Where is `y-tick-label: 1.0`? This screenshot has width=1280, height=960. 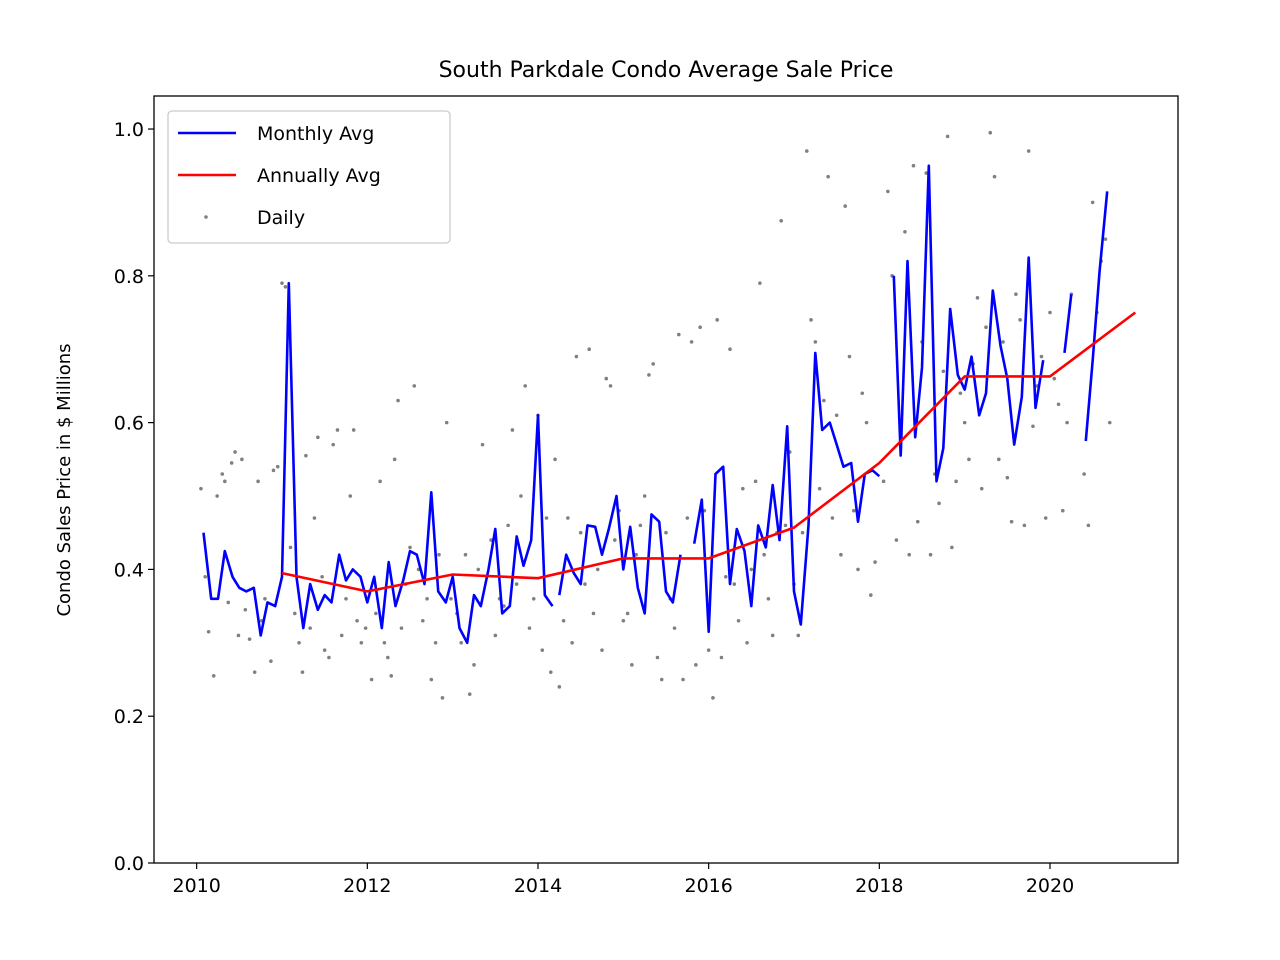 y-tick-label: 1.0 is located at coordinates (129, 130).